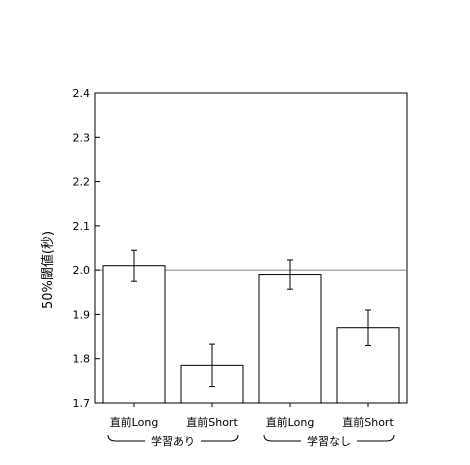 Image resolution: width=470 pixels, height=465 pixels. Describe the element at coordinates (82, 137) in the screenshot. I see `y-tick-label: 2.3` at that location.